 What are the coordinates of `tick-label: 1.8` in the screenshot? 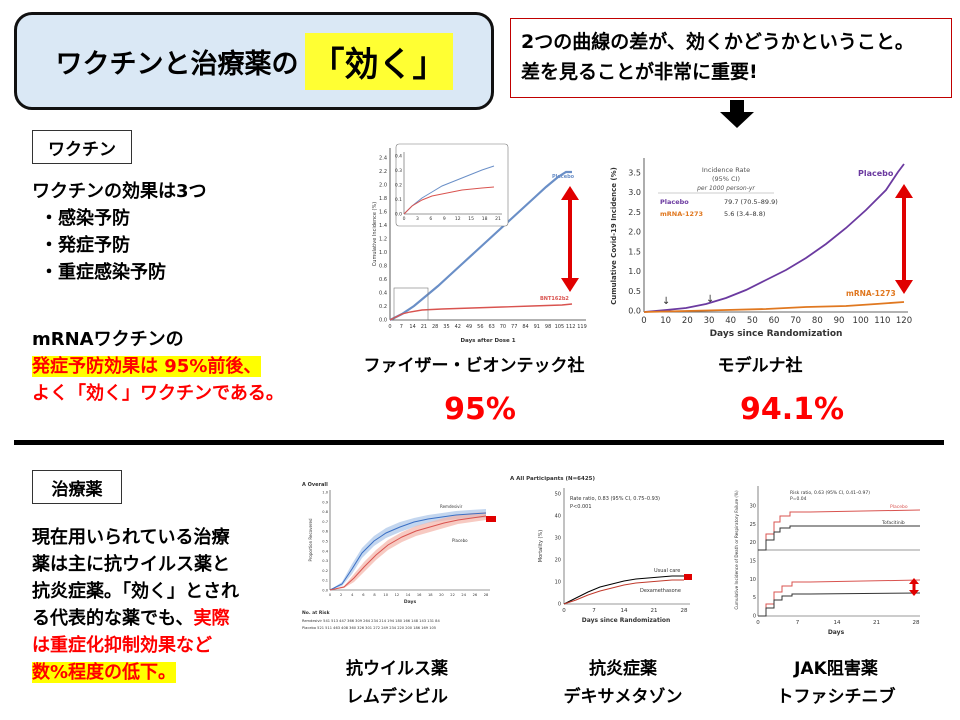 It's located at (383, 199).